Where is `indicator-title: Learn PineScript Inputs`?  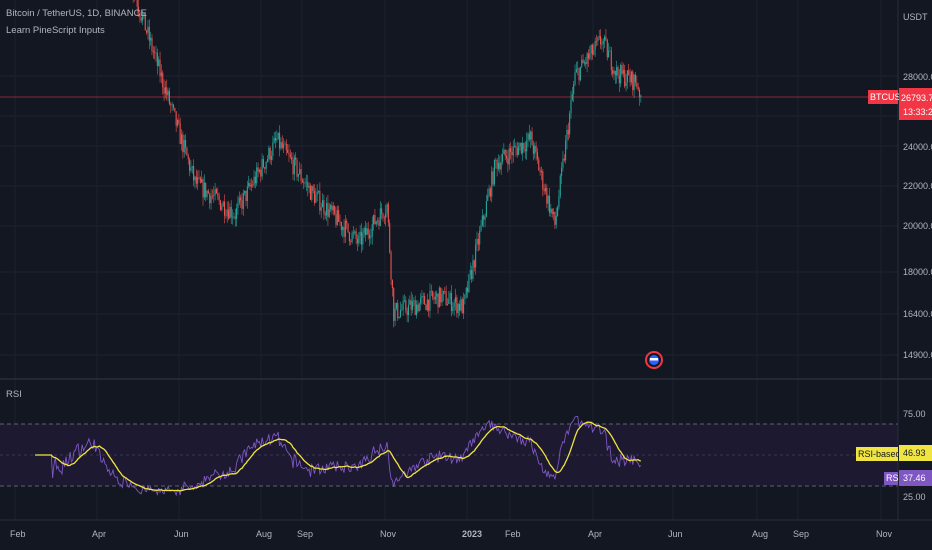
indicator-title: Learn PineScript Inputs is located at coordinates (55, 30).